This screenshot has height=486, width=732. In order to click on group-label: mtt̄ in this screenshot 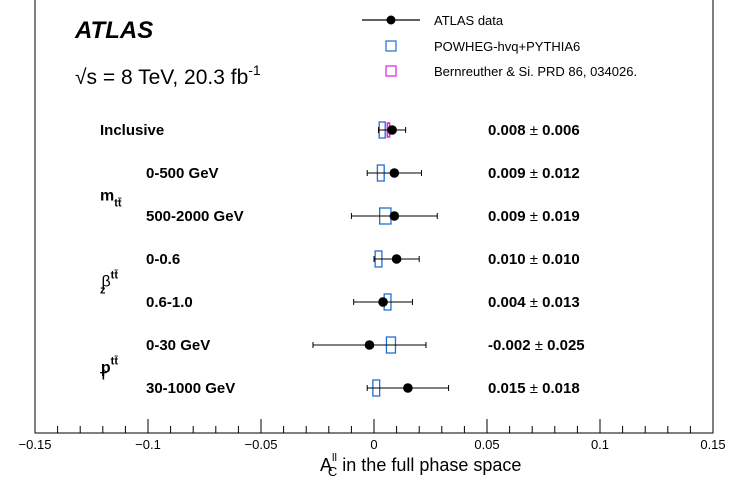, I will do `click(111, 199)`.